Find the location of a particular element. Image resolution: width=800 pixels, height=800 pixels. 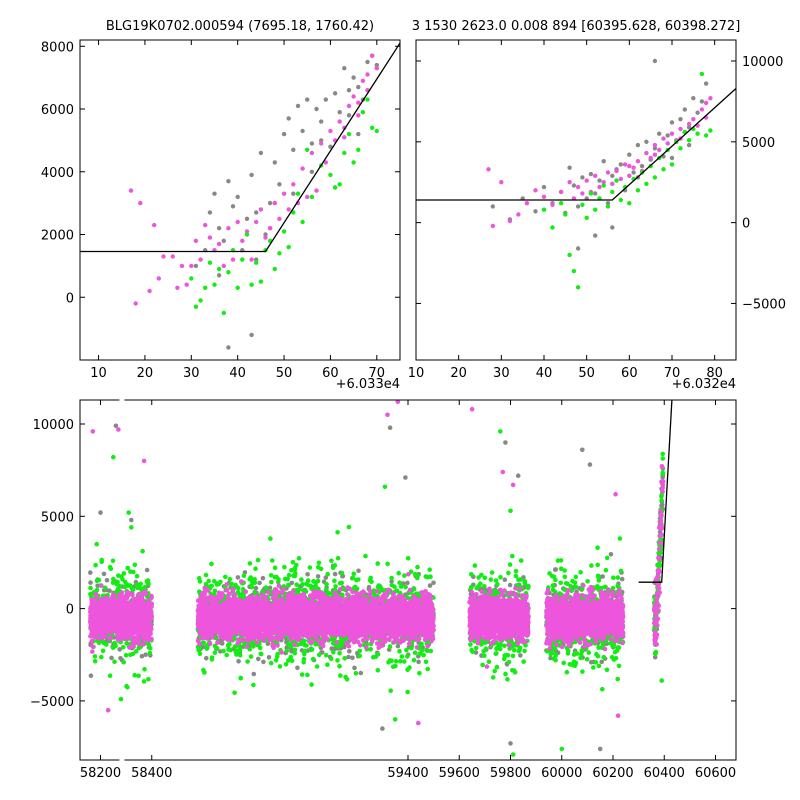

x-tick-label: 60 is located at coordinates (330, 373).